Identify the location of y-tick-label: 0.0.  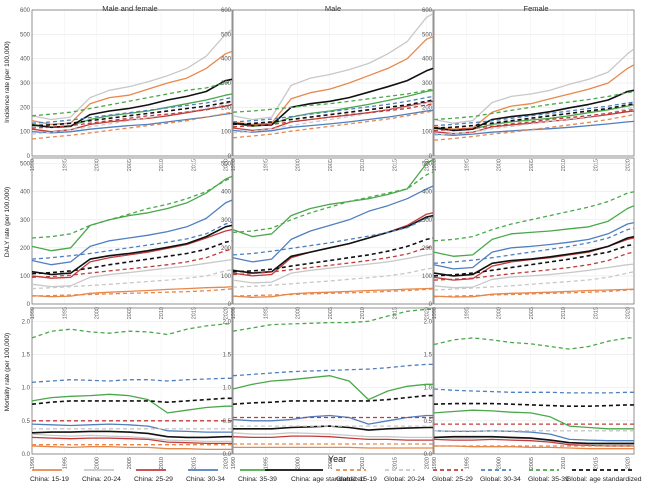
(227, 455).